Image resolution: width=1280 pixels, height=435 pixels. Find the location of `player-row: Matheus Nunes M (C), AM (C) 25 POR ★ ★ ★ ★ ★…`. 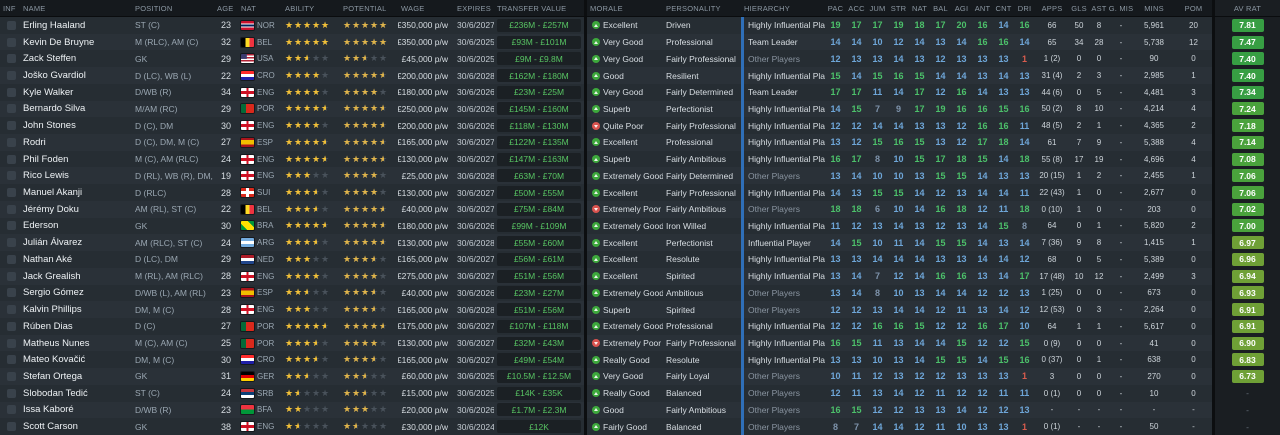

player-row: Matheus Nunes M (C), AM (C) 25 POR ★ ★ ★ ★ ★… is located at coordinates (640, 343).